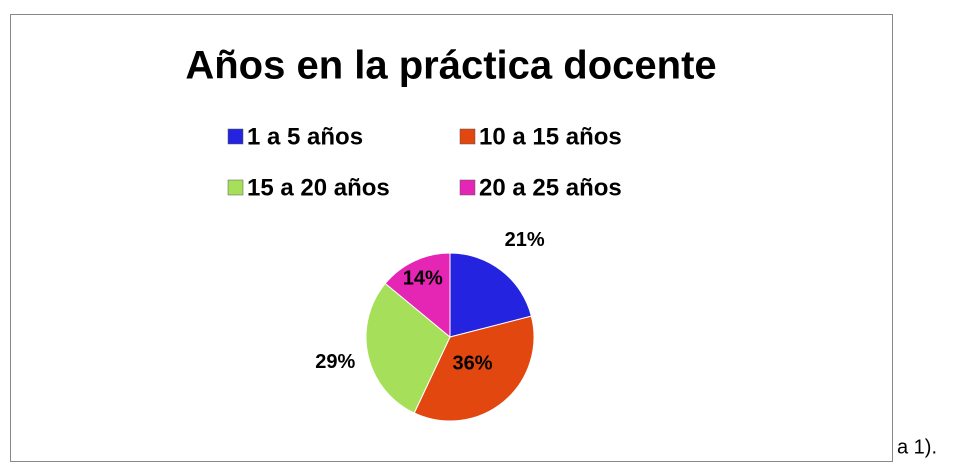  What do you see at coordinates (550, 136) in the screenshot?
I see `legend-label: 10 a 15 años` at bounding box center [550, 136].